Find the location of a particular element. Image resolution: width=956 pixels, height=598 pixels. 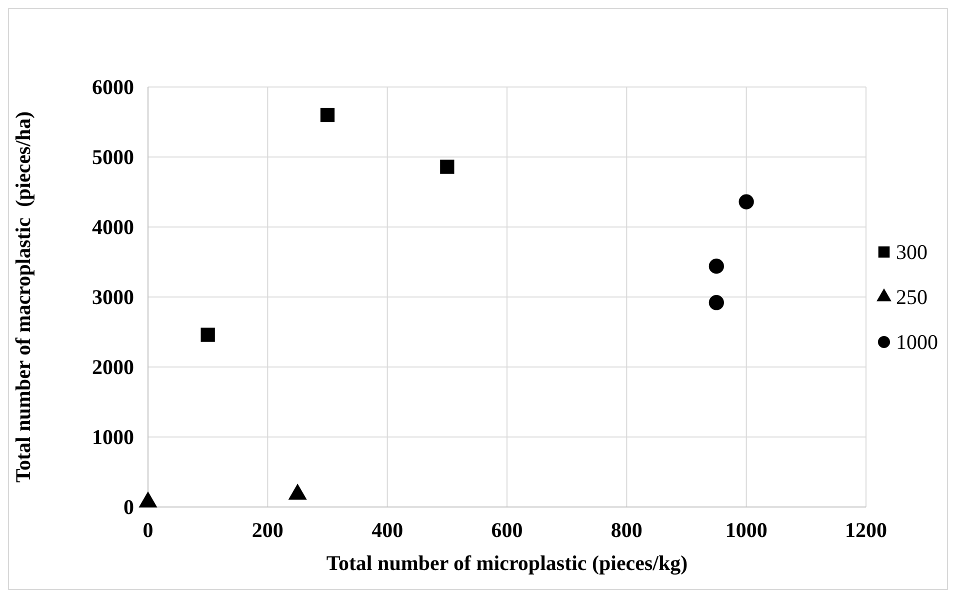

x-tick-label: 600 is located at coordinates (507, 530).